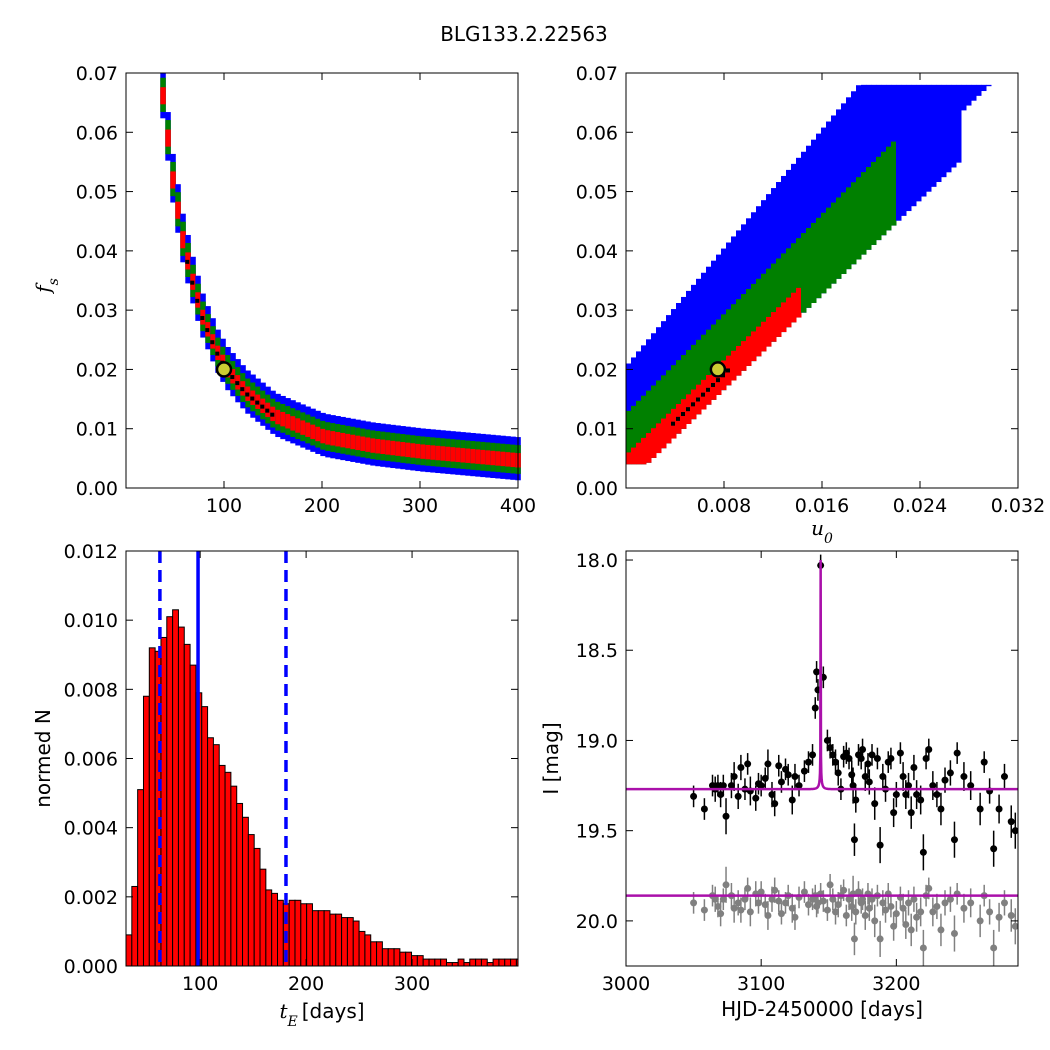  What do you see at coordinates (43, 758) in the screenshot?
I see `y-axis-label: normed N` at bounding box center [43, 758].